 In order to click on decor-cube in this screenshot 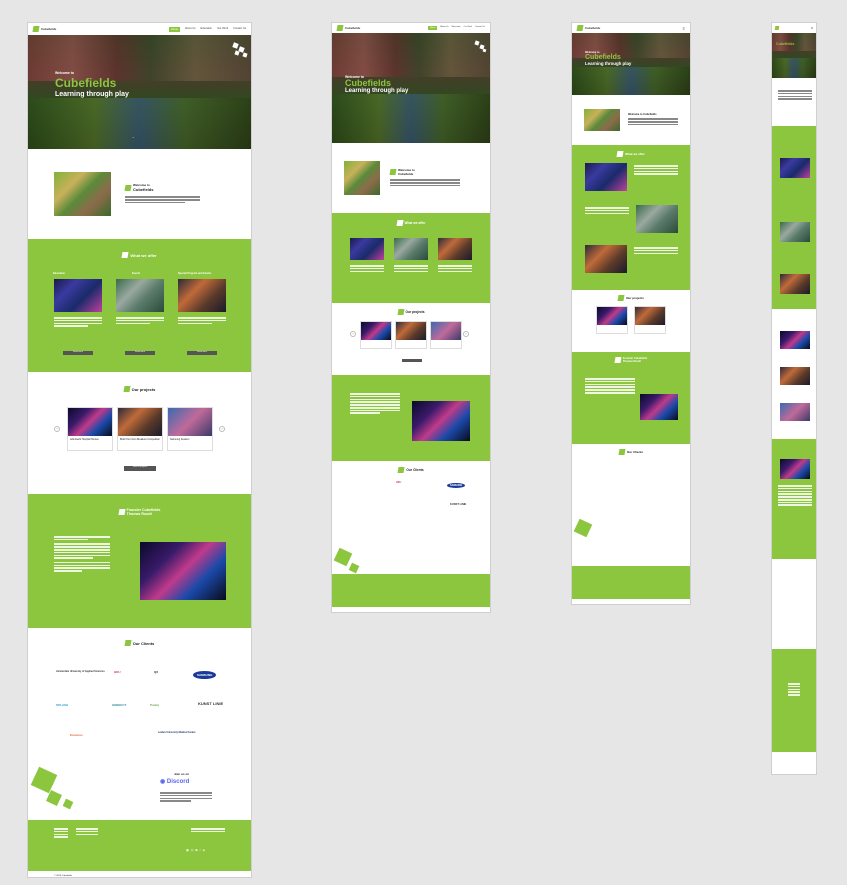, I will do `click(68, 804)`.